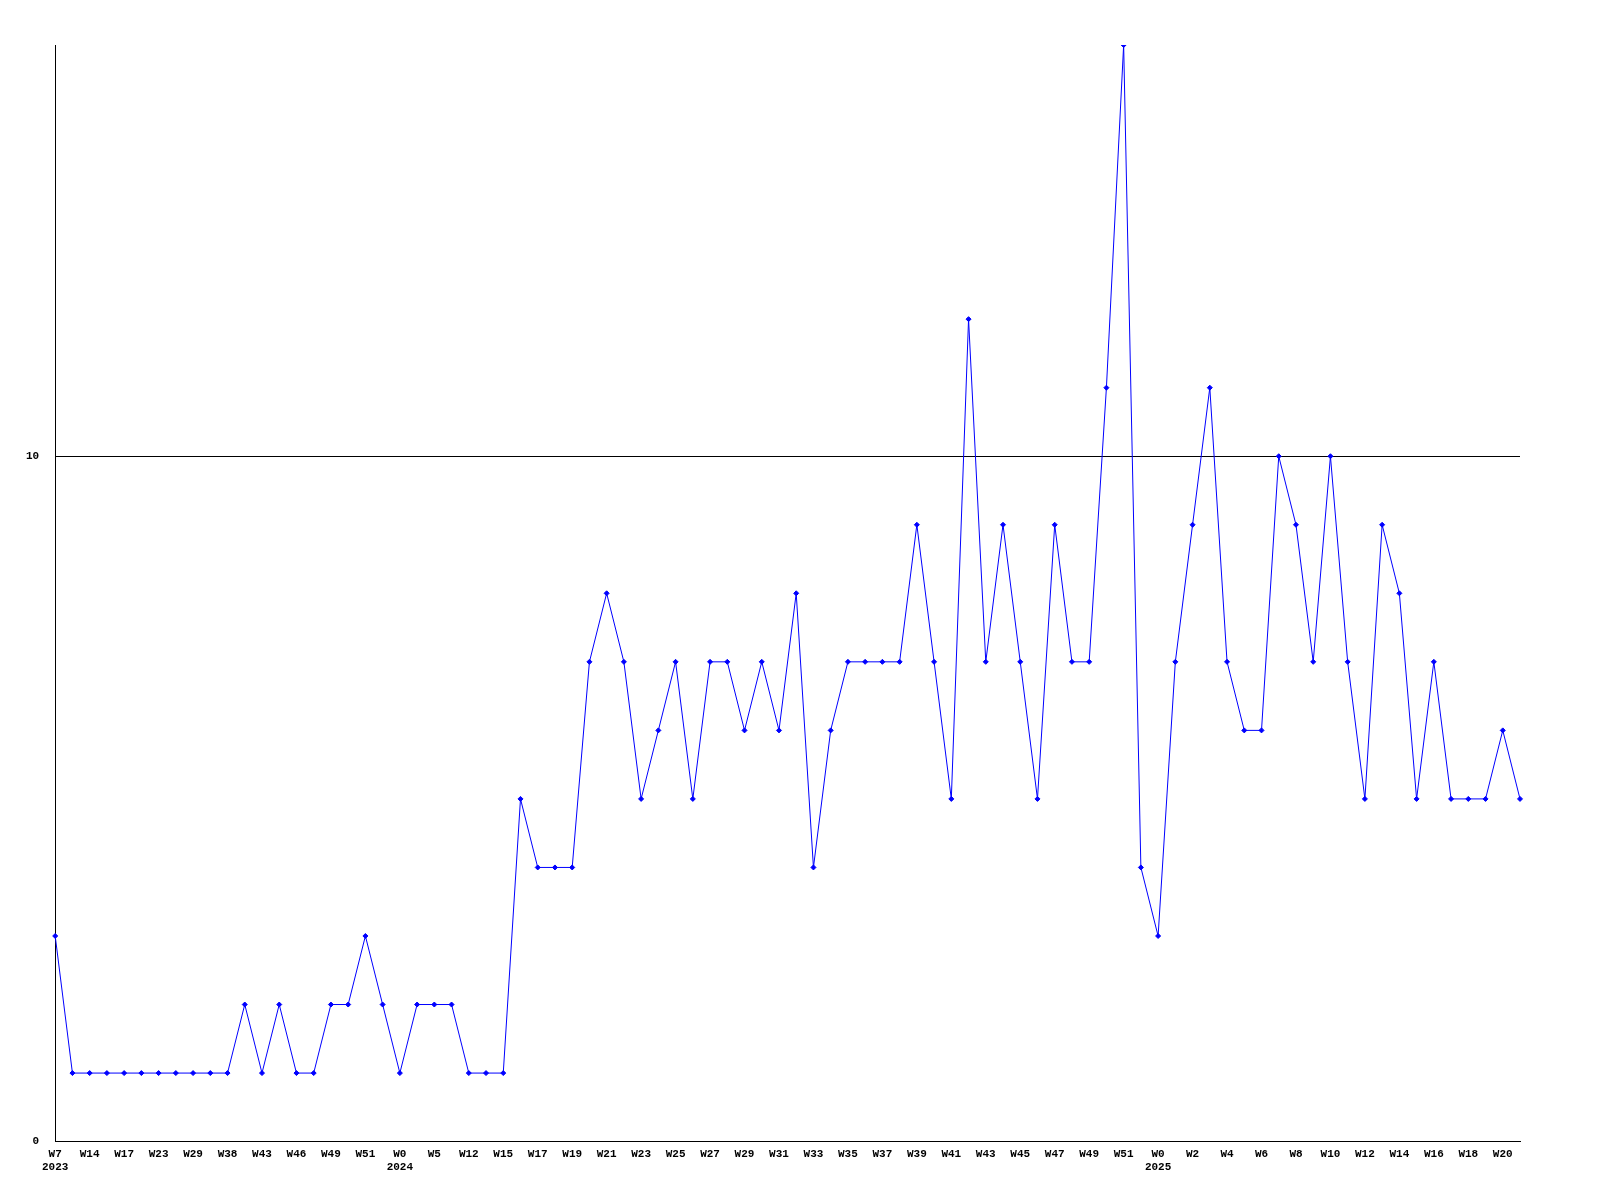 This screenshot has height=1200, width=1600. What do you see at coordinates (675, 1153) in the screenshot?
I see `x-tick-label: W25` at bounding box center [675, 1153].